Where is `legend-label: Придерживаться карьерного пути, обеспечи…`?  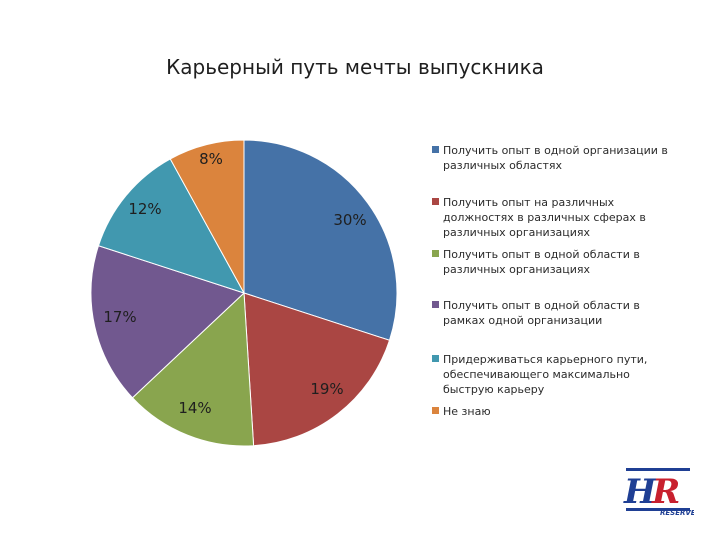
legend-label: Придерживаться карьерного пути, обеспечи… is located at coordinates (545, 374).